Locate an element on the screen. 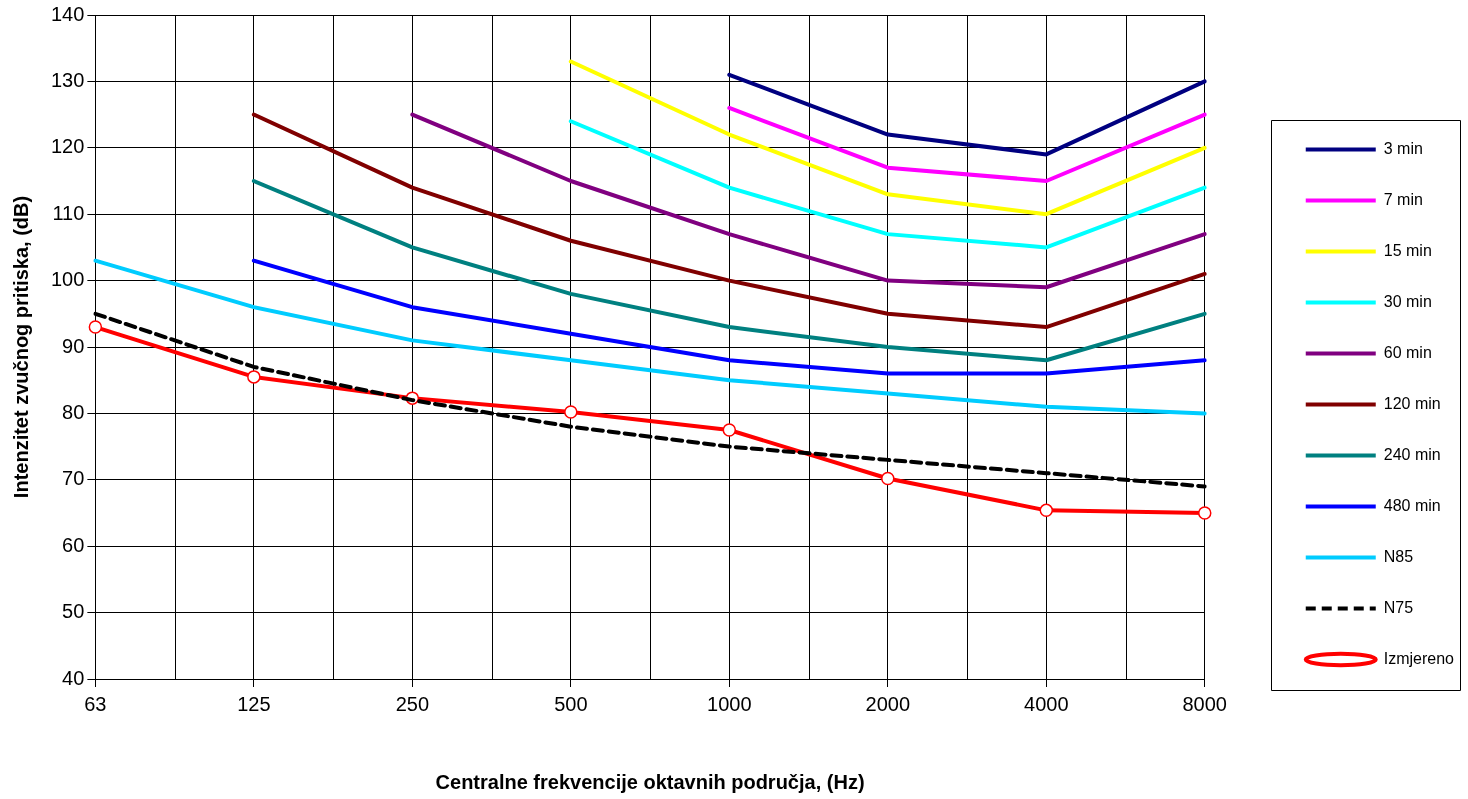 This screenshot has width=1468, height=799. x-axis-title: Centralne frekvencije oktavnih područja, (Hz) is located at coordinates (650, 781).